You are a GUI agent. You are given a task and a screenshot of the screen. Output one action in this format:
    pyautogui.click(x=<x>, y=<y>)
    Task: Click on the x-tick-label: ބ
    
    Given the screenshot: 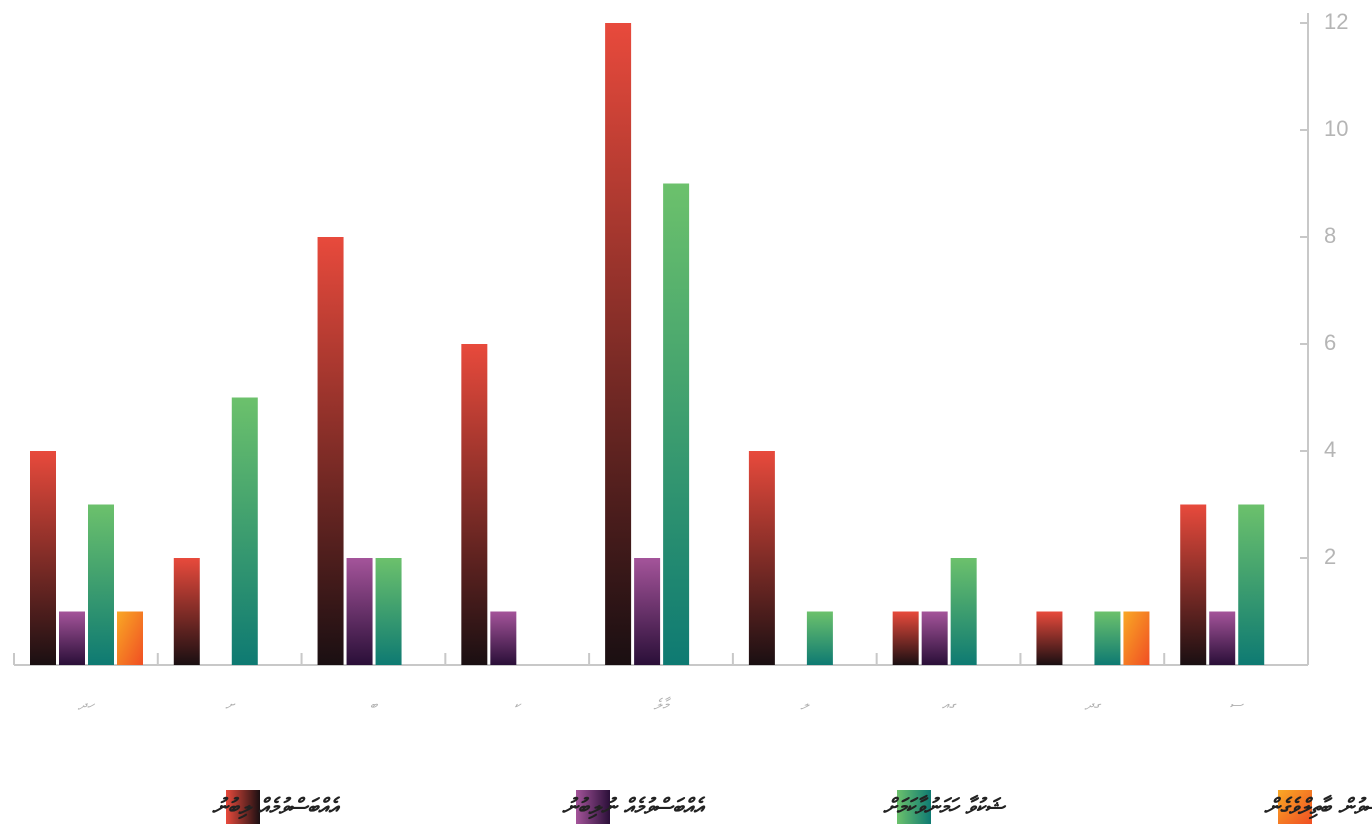 What is the action you would take?
    pyautogui.click(x=374, y=705)
    